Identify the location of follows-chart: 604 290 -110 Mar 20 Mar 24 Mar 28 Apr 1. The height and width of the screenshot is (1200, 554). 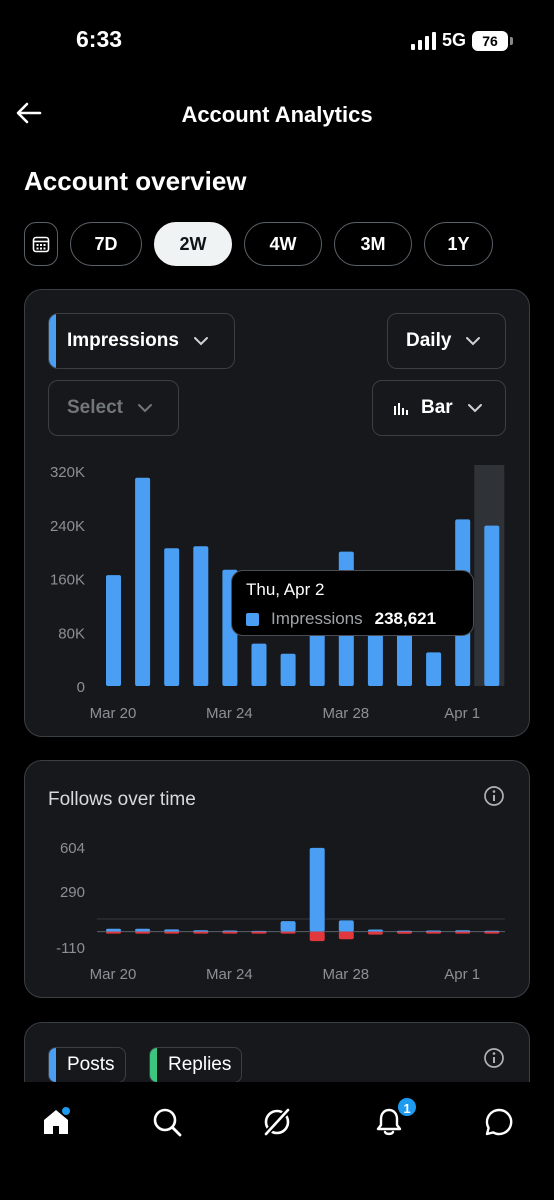
(277, 911).